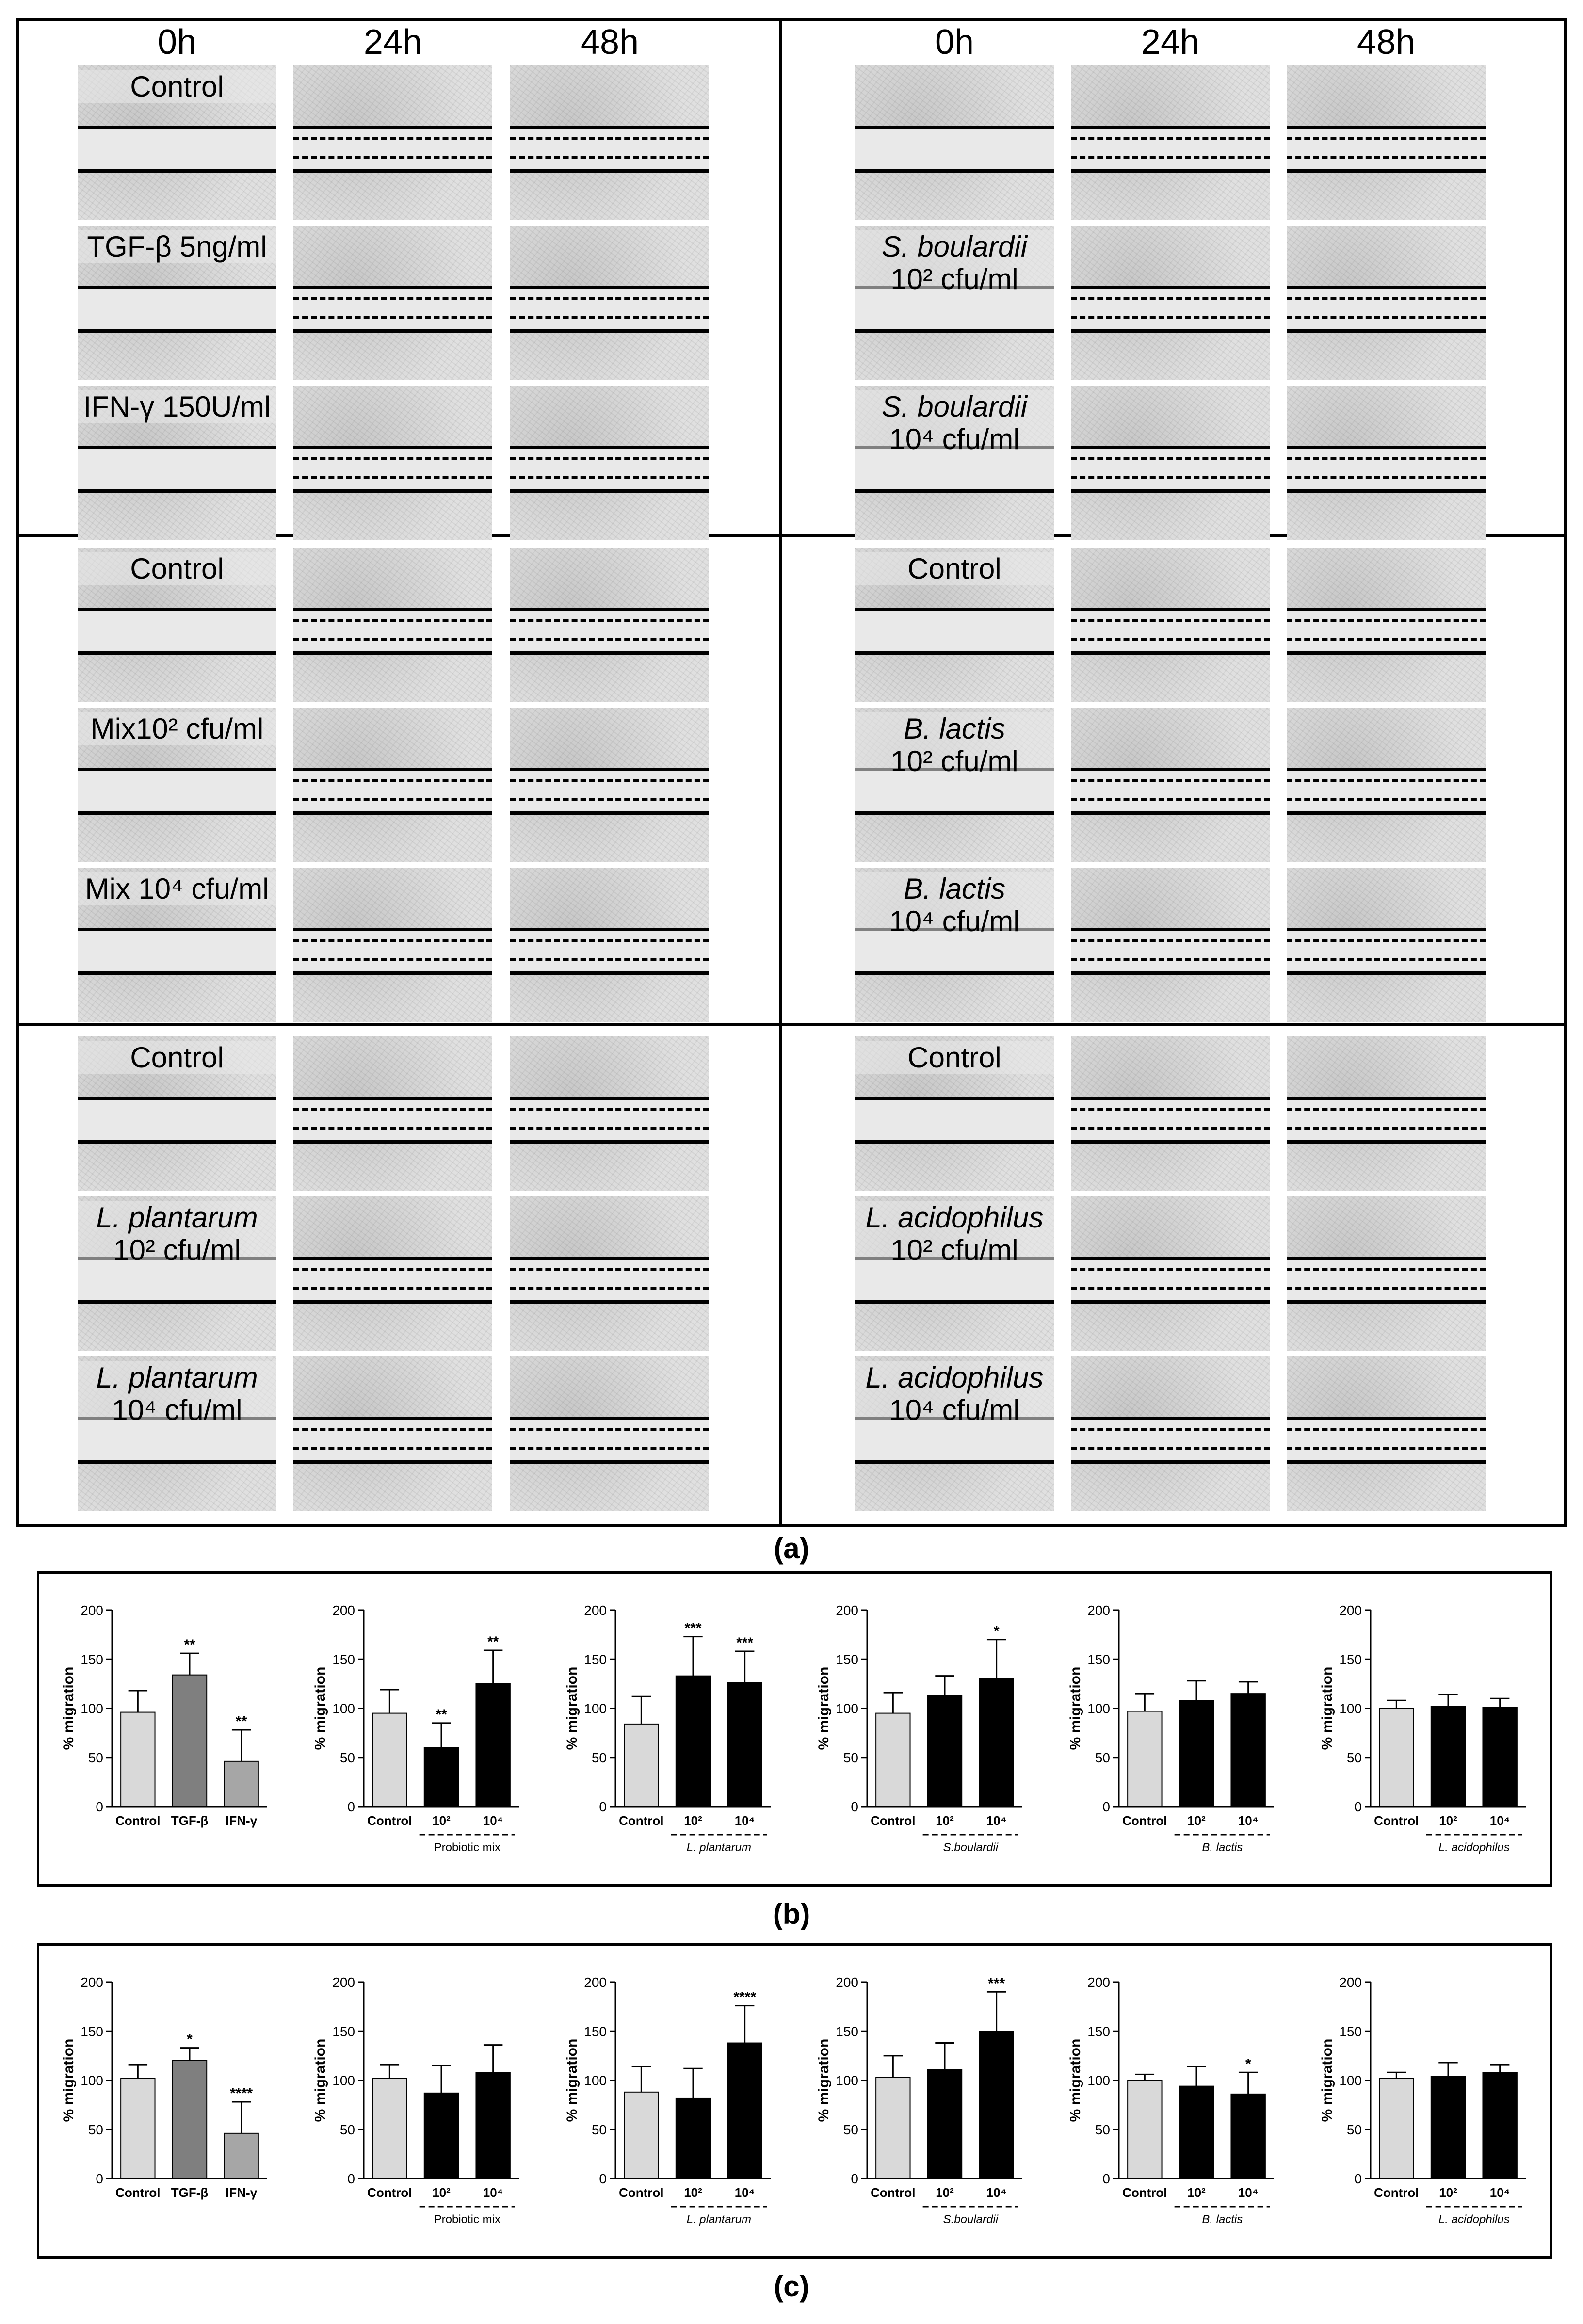 This screenshot has height=2324, width=1583. Describe the element at coordinates (467, 2219) in the screenshot. I see `group-label: Probiotic mix` at that location.